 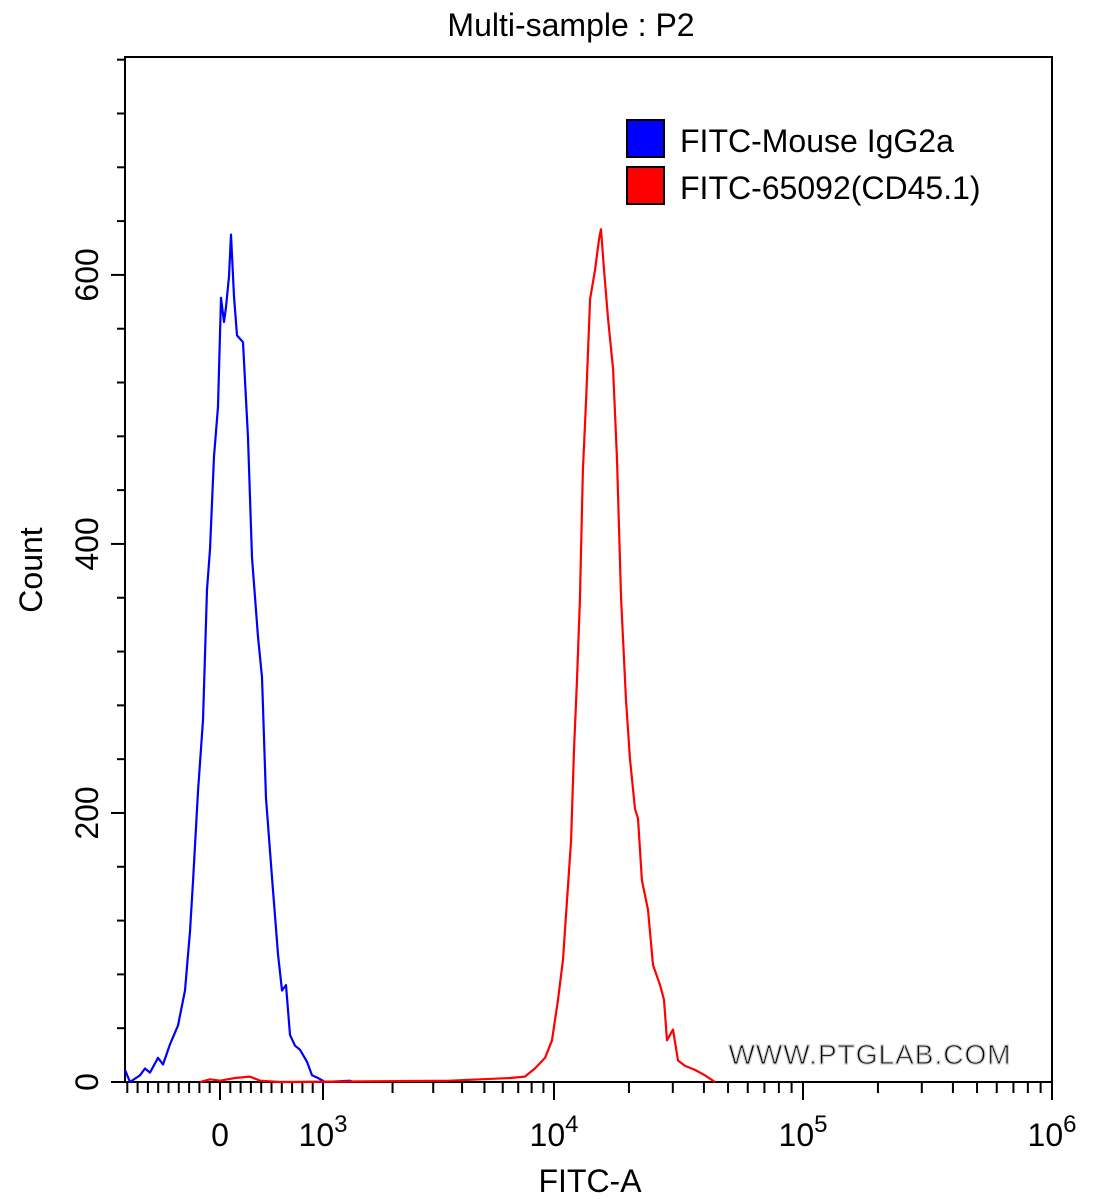 What do you see at coordinates (31, 570) in the screenshot?
I see `y-axis-label: Count` at bounding box center [31, 570].